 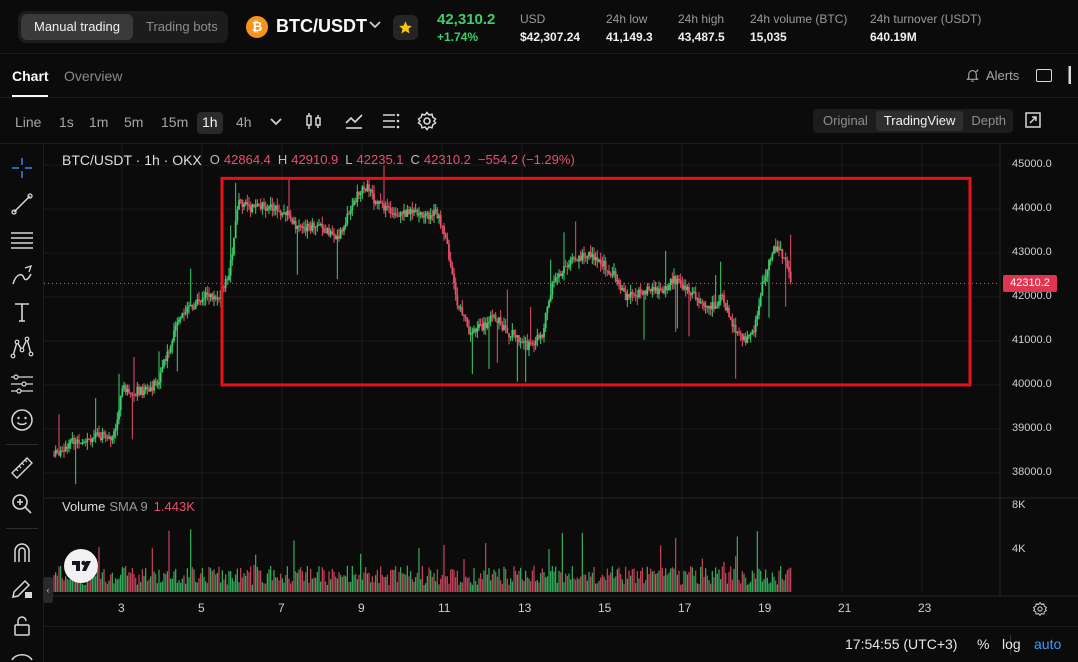 What do you see at coordinates (22, 655) in the screenshot?
I see `eye-icon` at bounding box center [22, 655].